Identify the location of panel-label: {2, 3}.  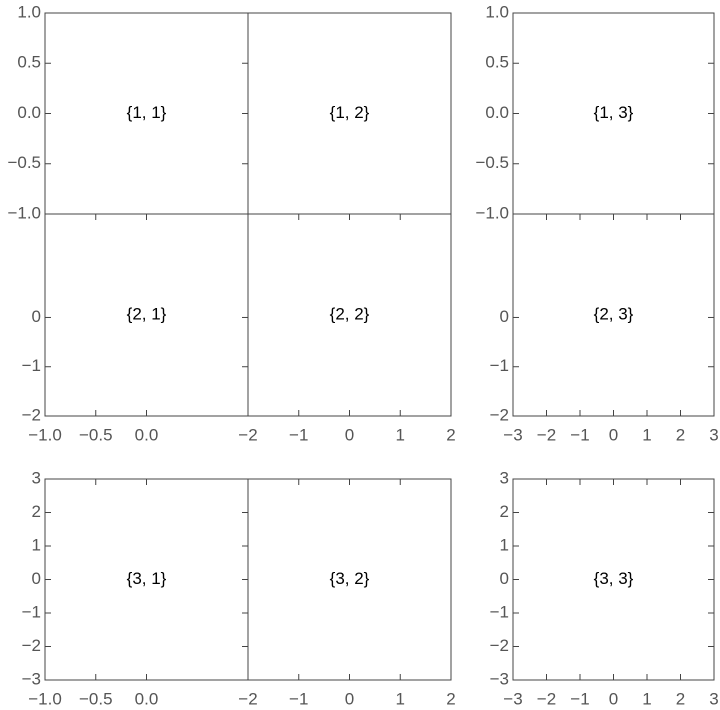
(614, 313).